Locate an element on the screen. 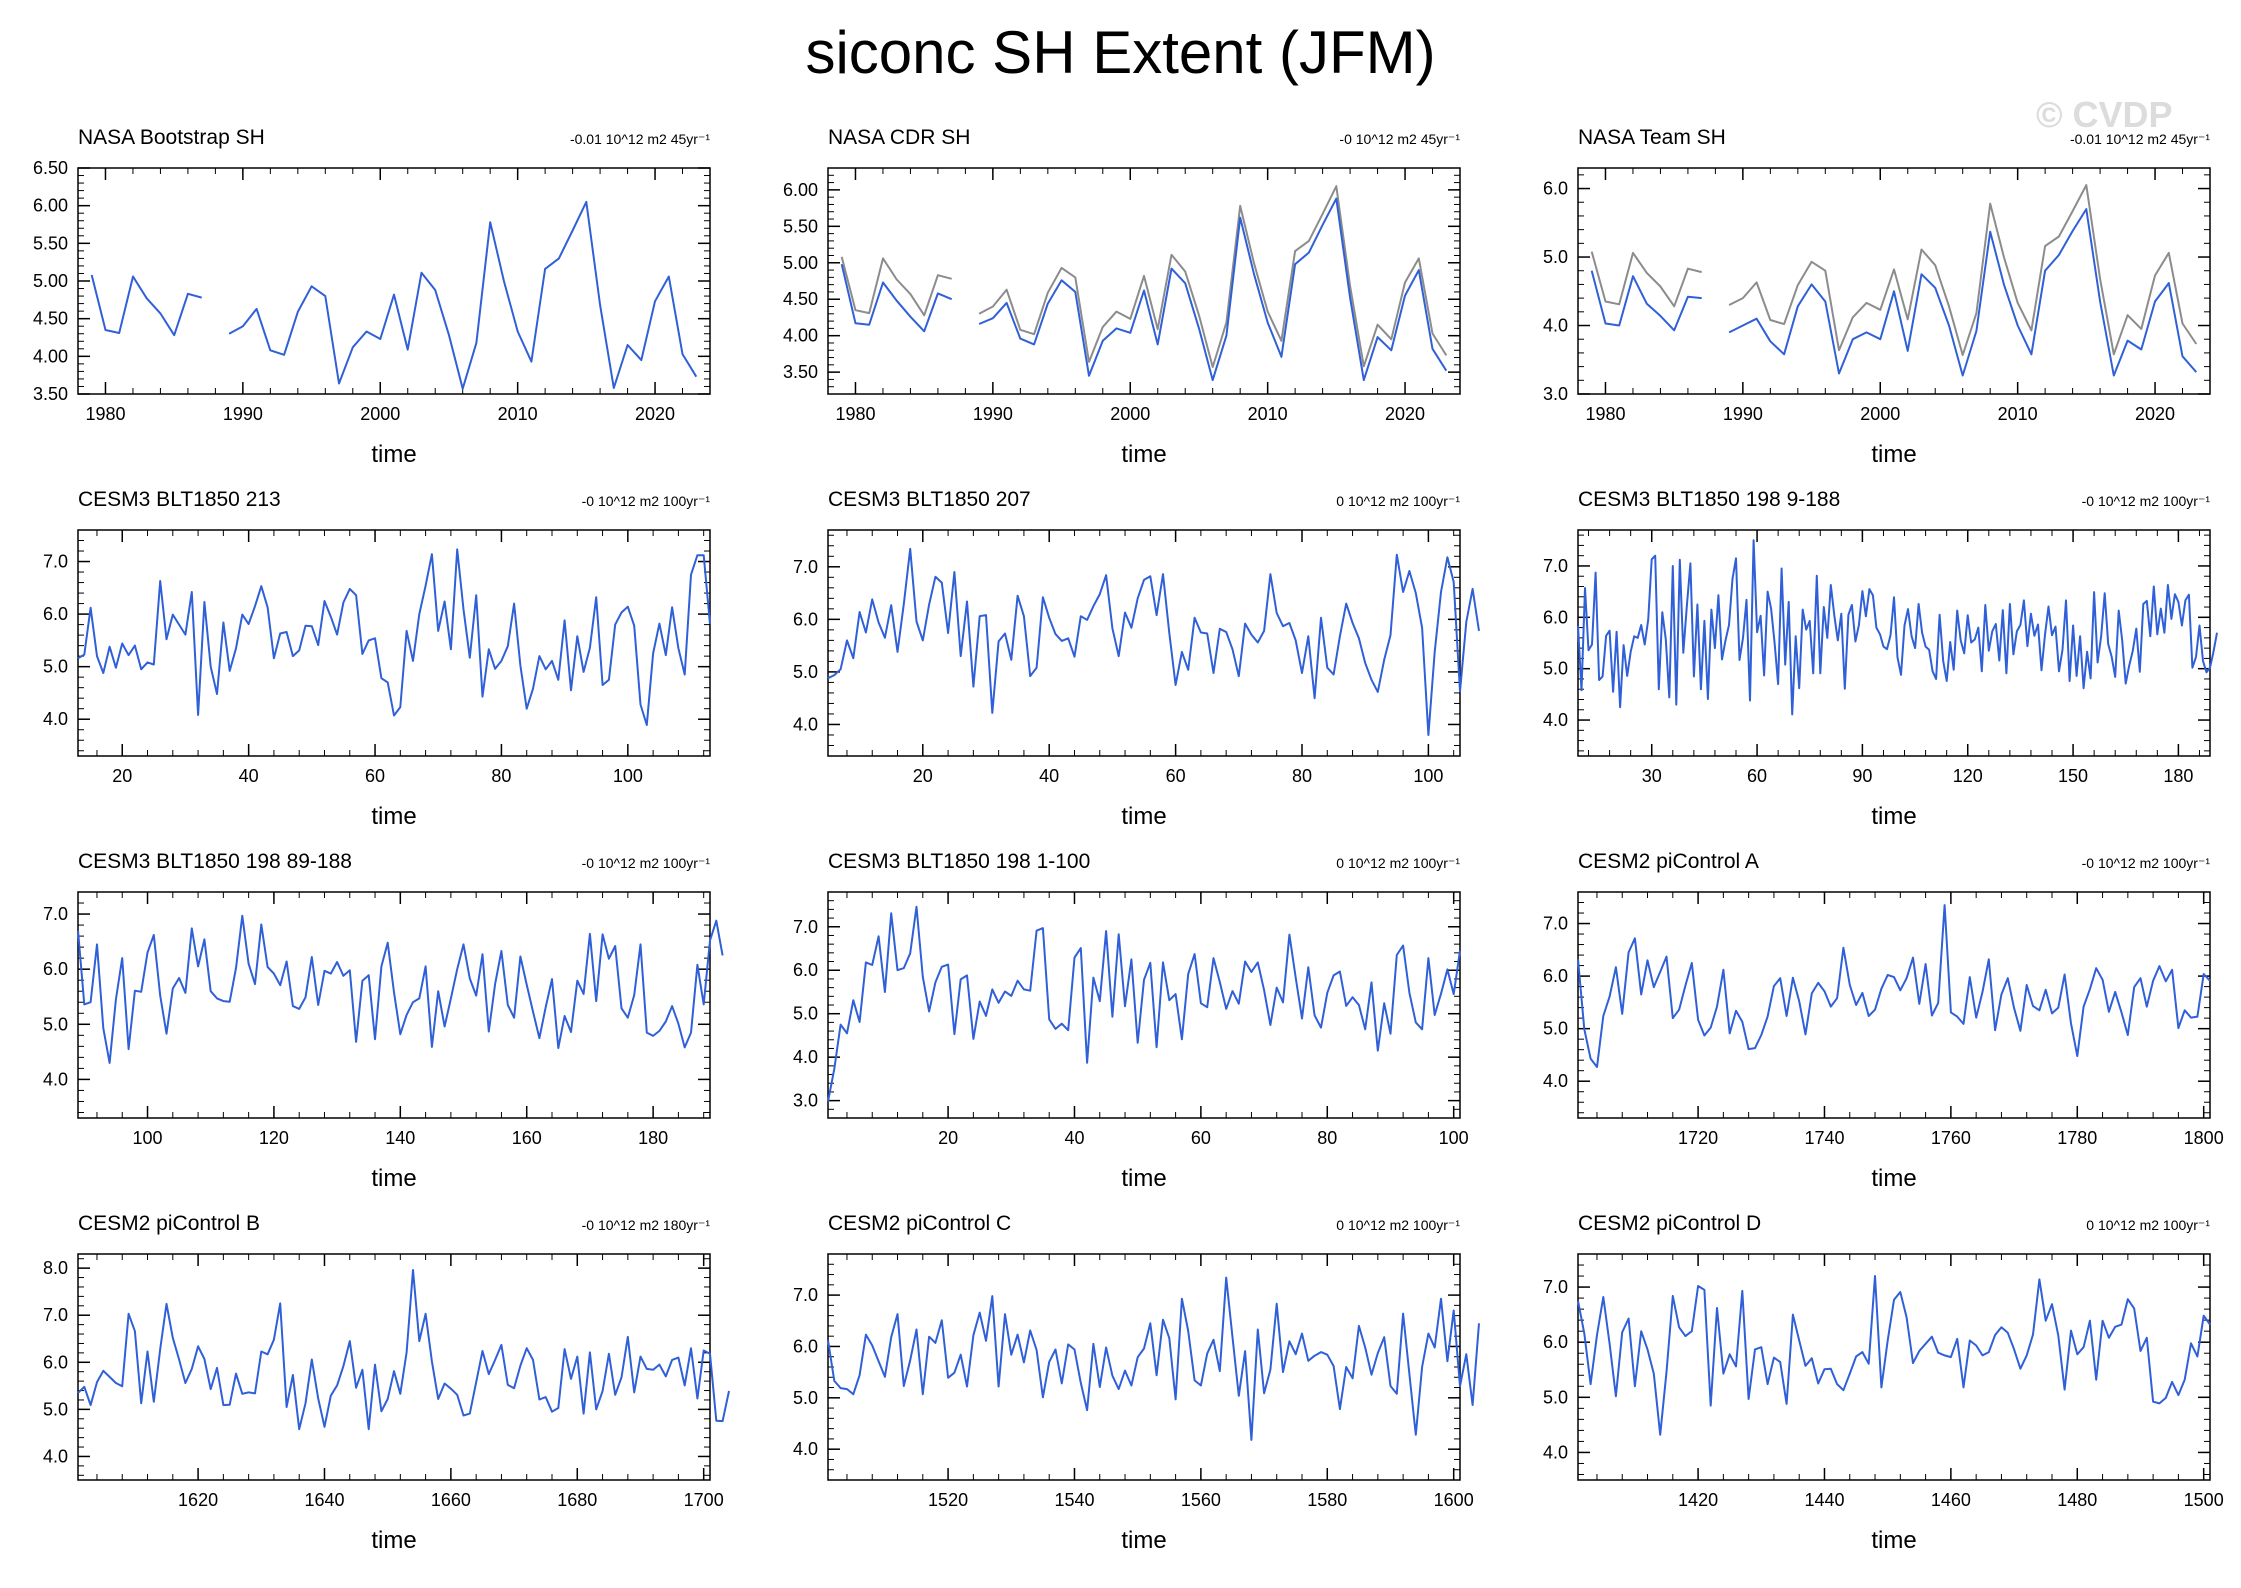 The image size is (2241, 1588). figure-title: siconc SH Extent (JFM) is located at coordinates (1120, 52).